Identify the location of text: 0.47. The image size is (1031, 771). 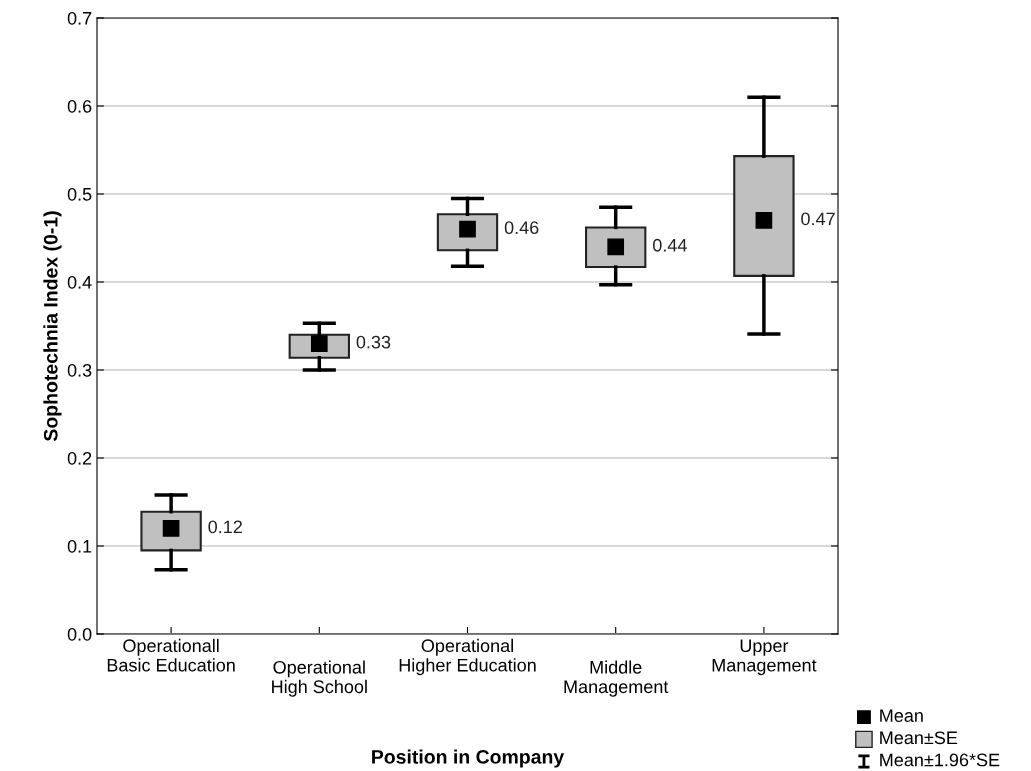
(818, 219).